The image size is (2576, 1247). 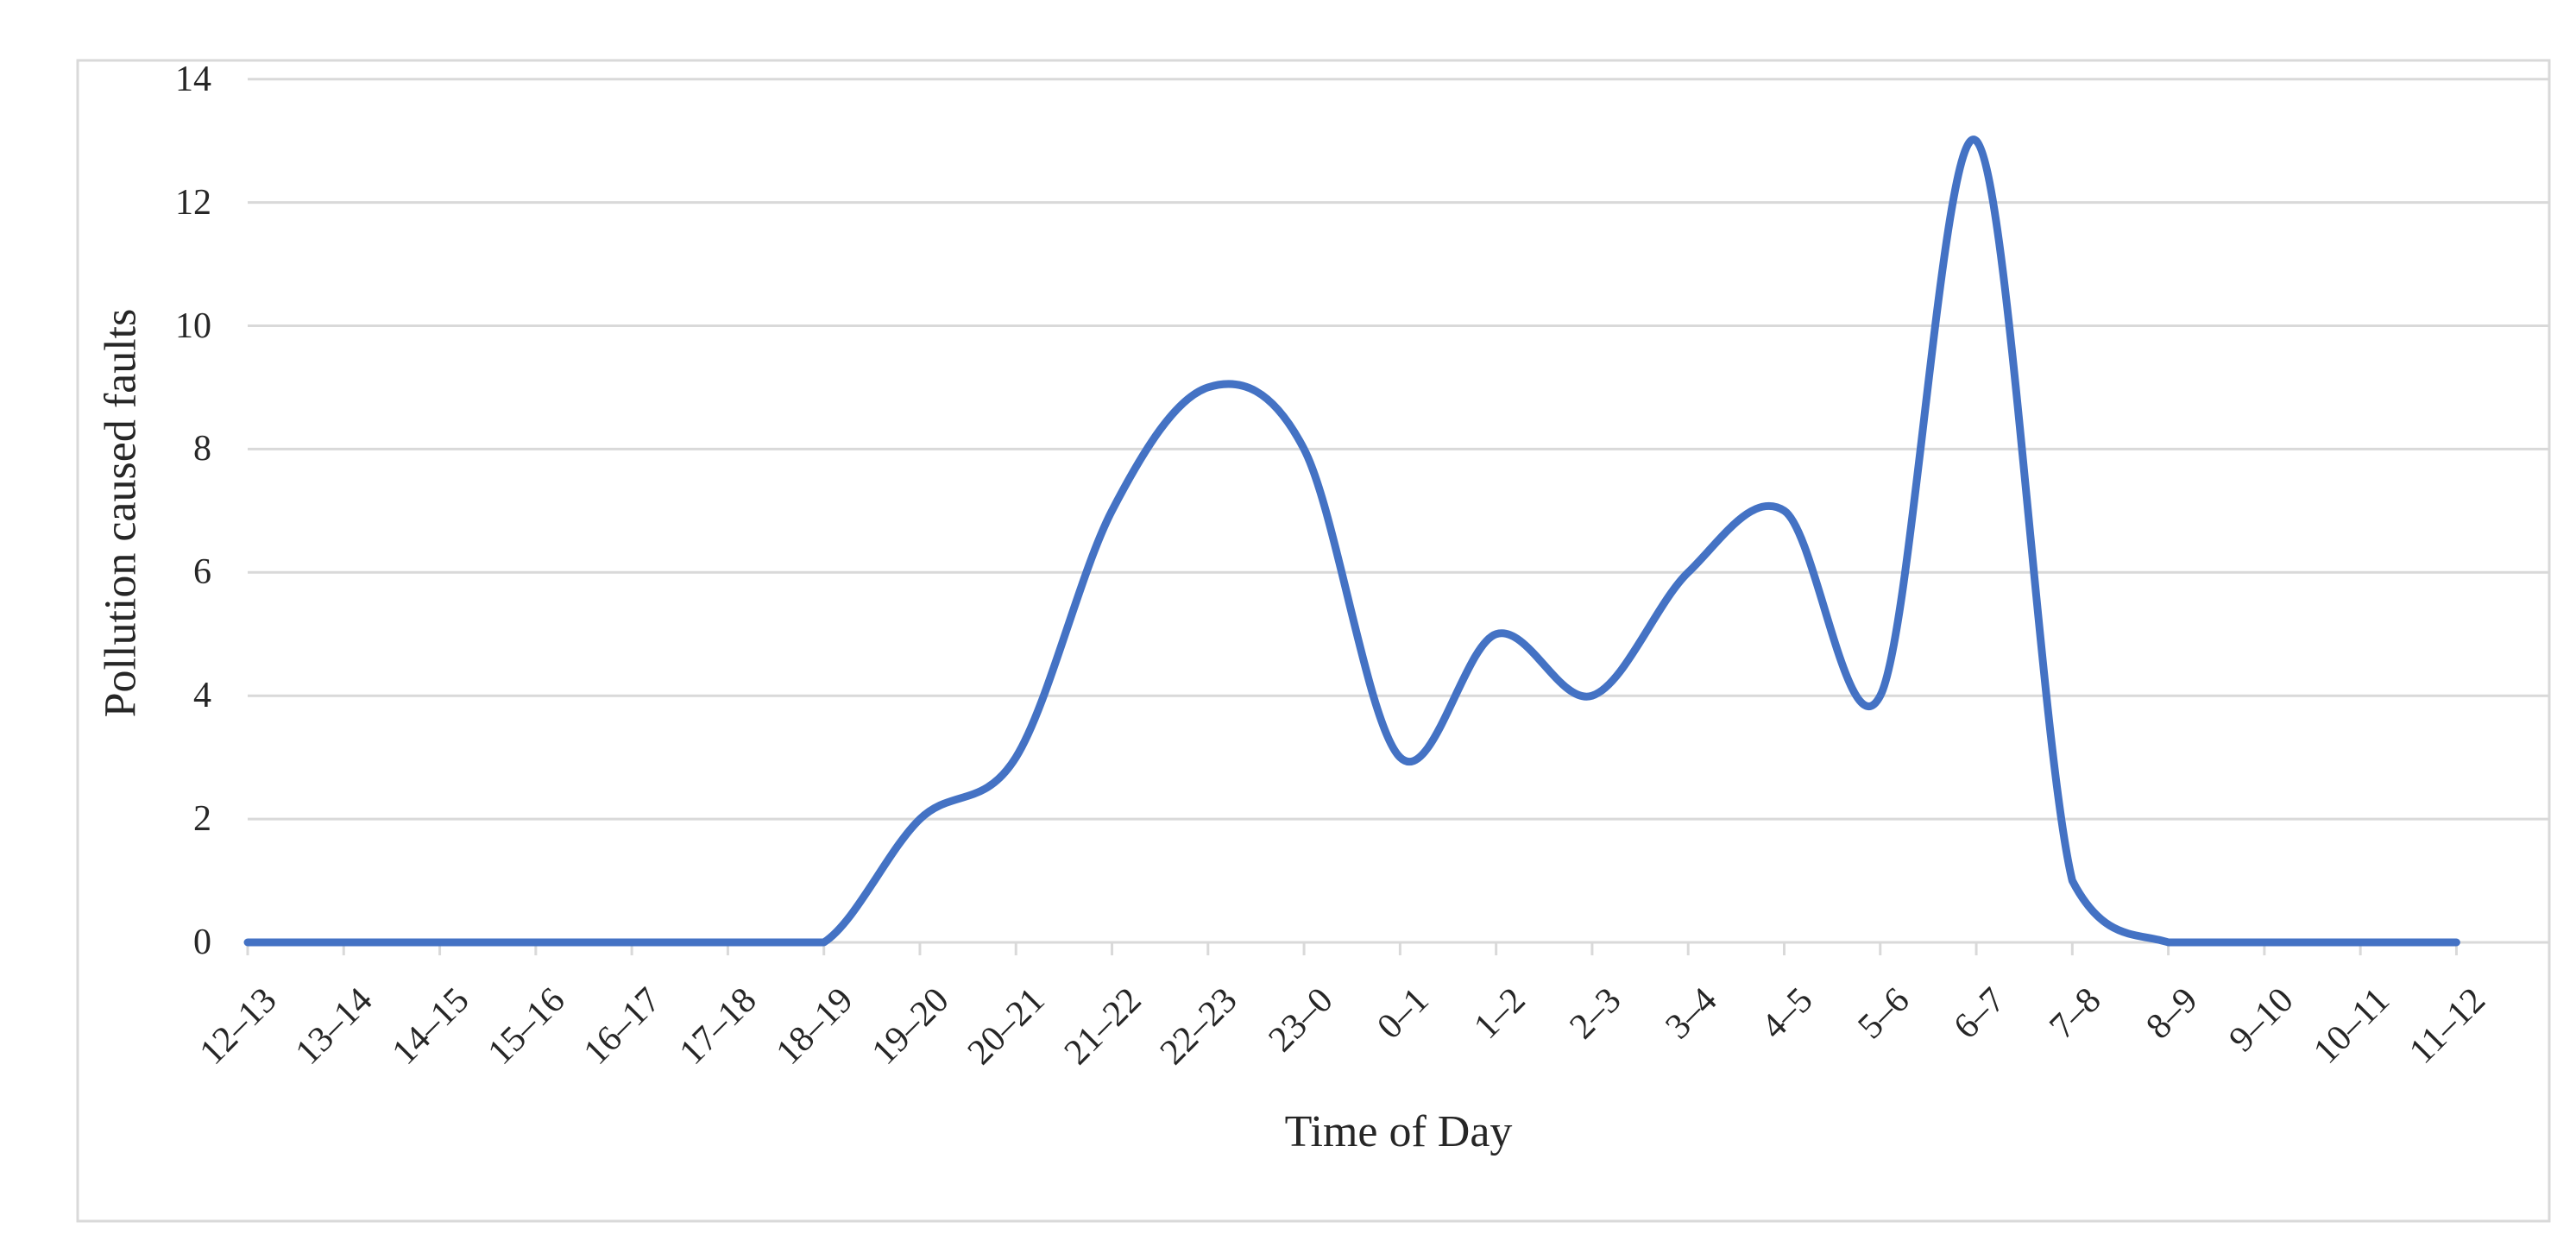 I want to click on y-tick-label-8: 8, so click(x=202, y=449).